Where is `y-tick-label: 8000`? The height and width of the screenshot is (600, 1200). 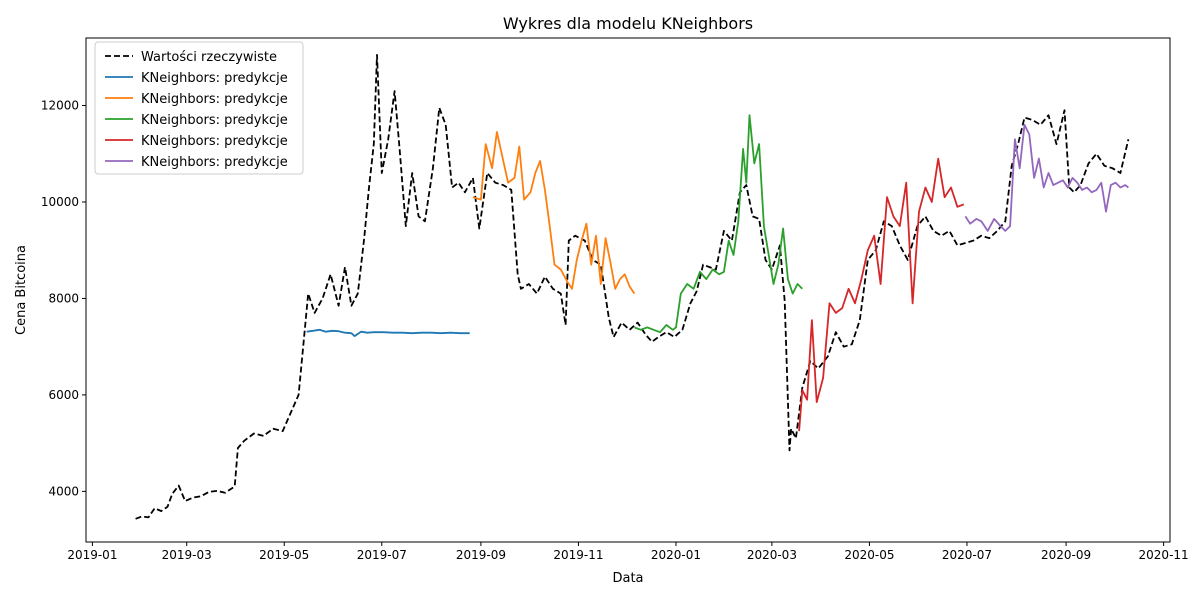
y-tick-label: 8000 is located at coordinates (63, 298).